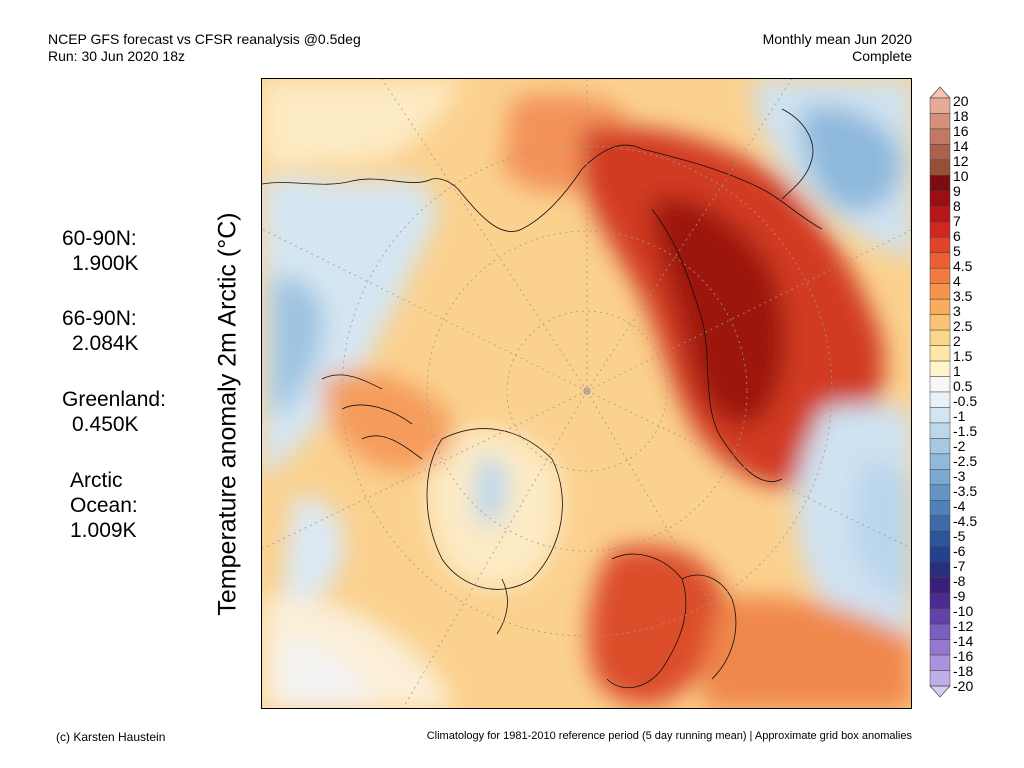 The image size is (1024, 768). I want to click on run-time: Run: 30 Jun 2020 18z, so click(116, 56).